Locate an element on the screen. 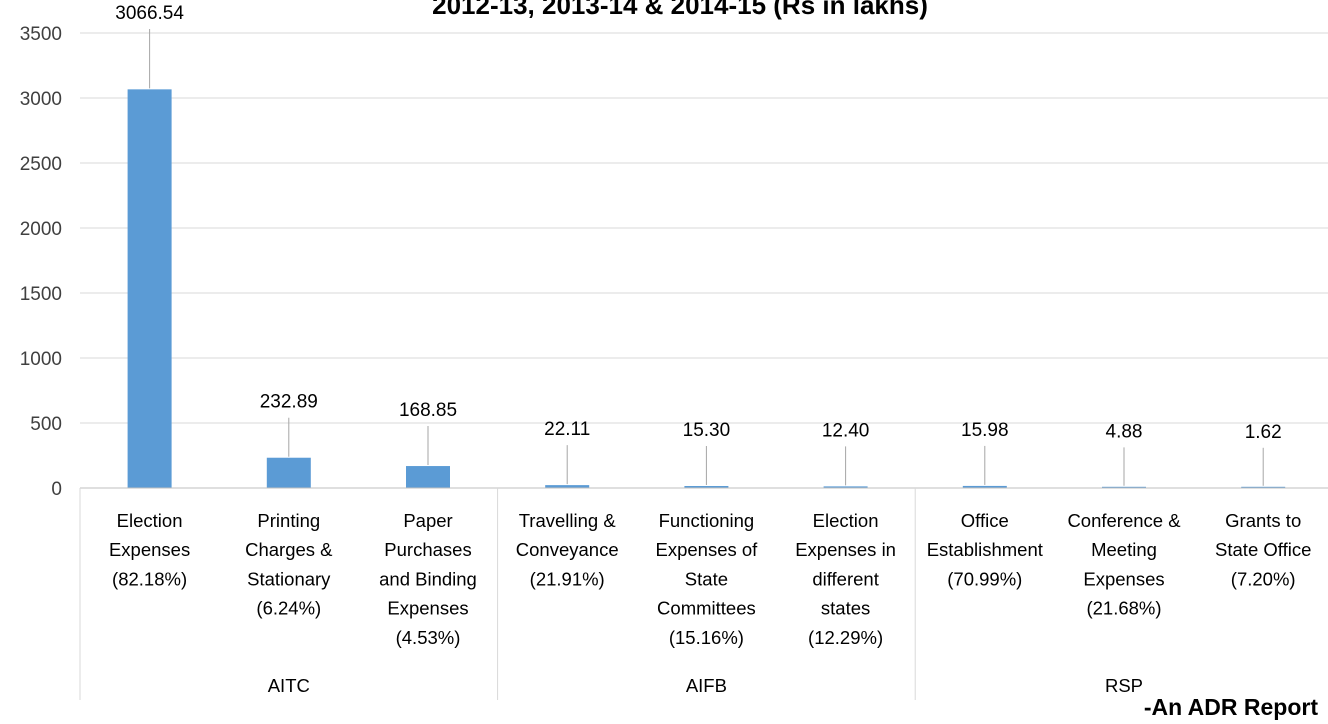  report-credit: -An ADR Report is located at coordinates (1231, 707).